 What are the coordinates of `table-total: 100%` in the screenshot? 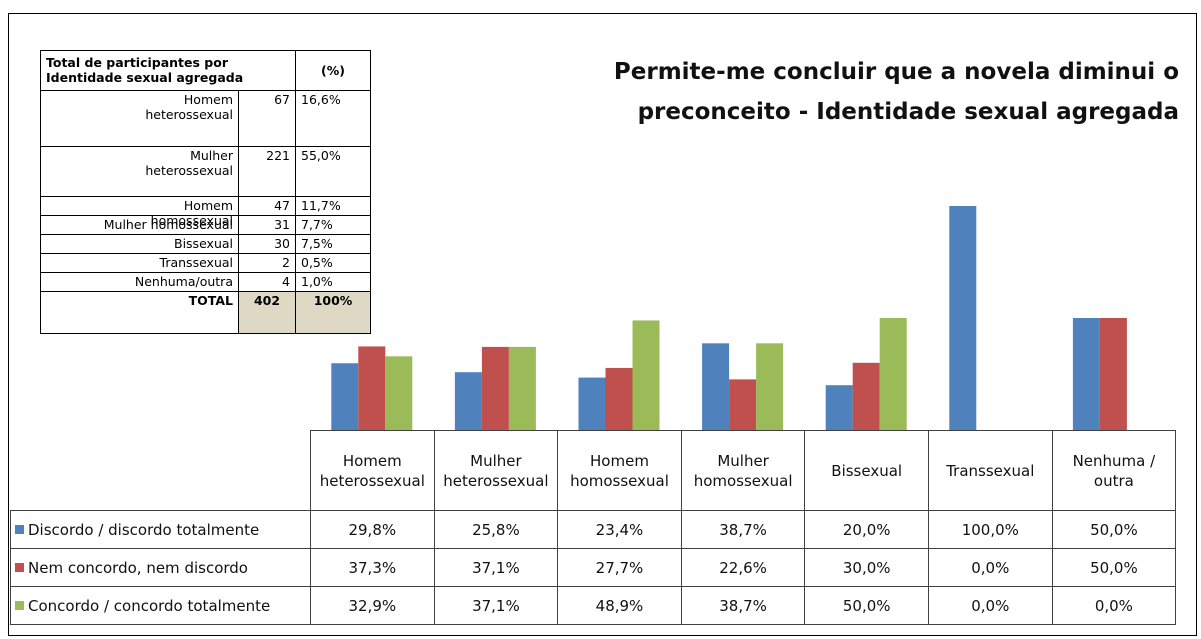 It's located at (333, 312).